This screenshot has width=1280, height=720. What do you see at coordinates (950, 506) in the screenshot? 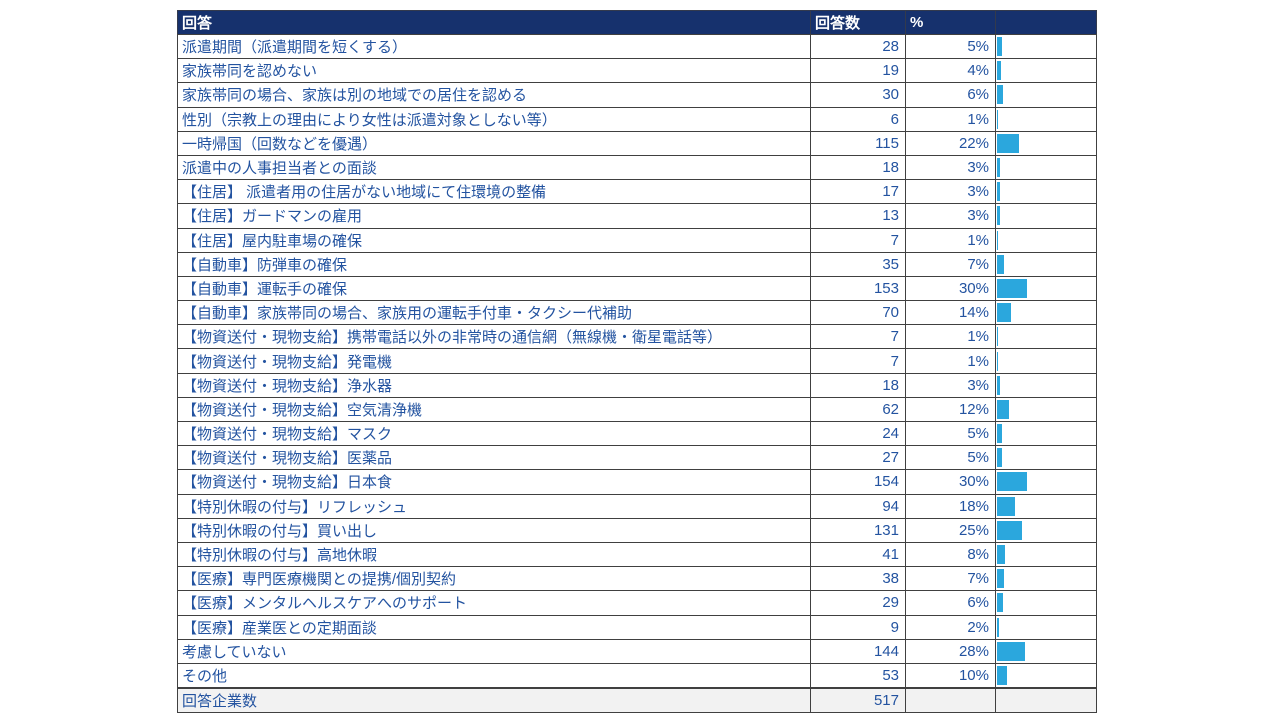
I see `answer-percent-cell: 18%` at bounding box center [950, 506].